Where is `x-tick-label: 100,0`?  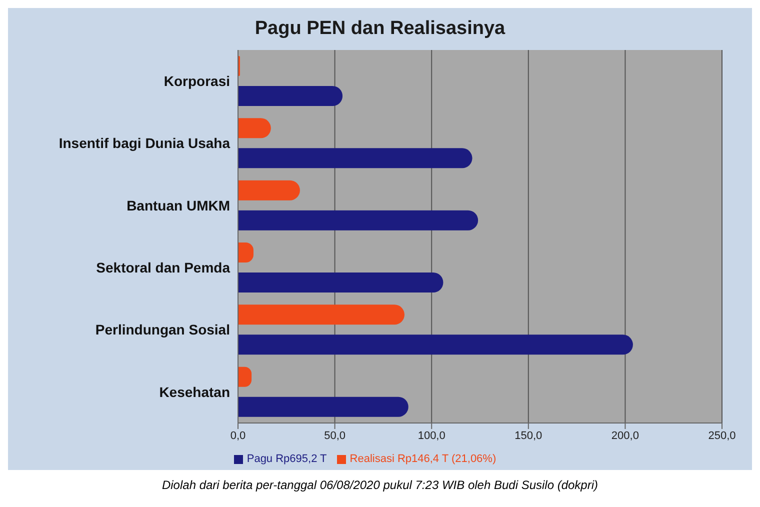
x-tick-label: 100,0 is located at coordinates (432, 436).